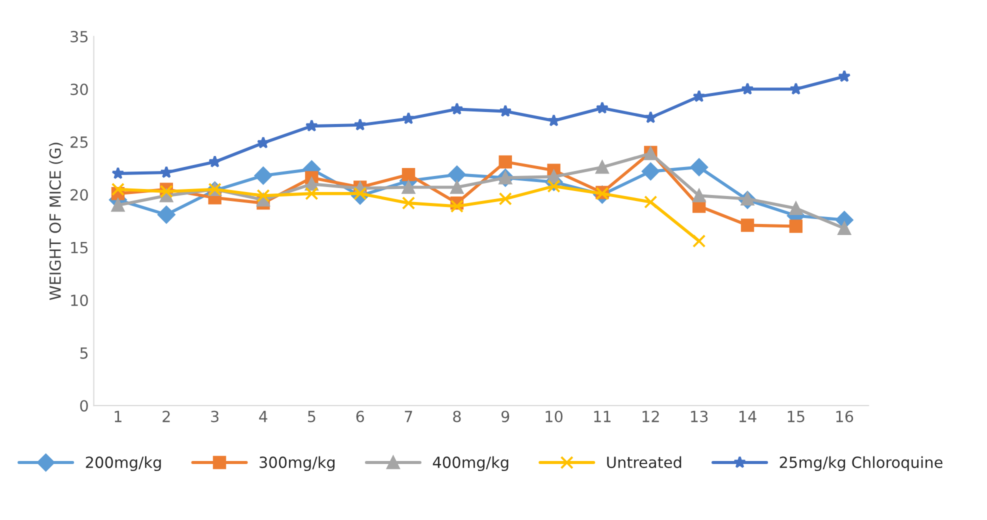  I want to click on x-tick-label: 2, so click(166, 416).